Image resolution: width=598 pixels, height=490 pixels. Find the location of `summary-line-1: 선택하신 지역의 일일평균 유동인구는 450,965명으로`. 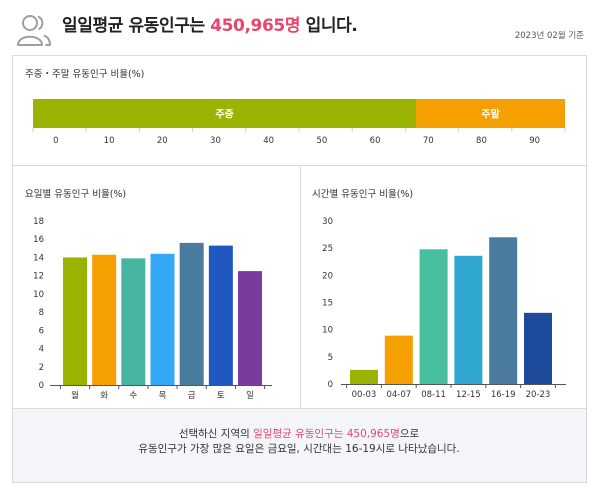

summary-line-1: 선택하신 지역의 일일평균 유동인구는 450,965명으로 is located at coordinates (299, 434).